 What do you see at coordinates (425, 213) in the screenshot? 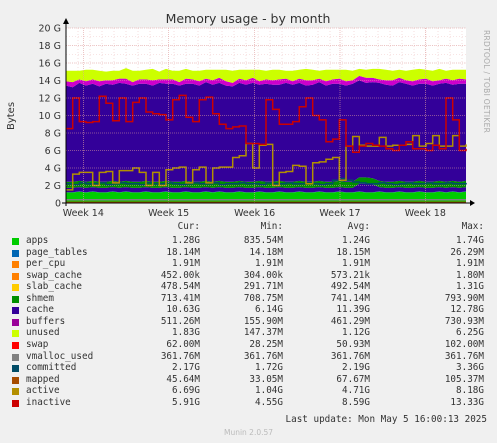
I see `x-tick-label: Week 18` at bounding box center [425, 213].